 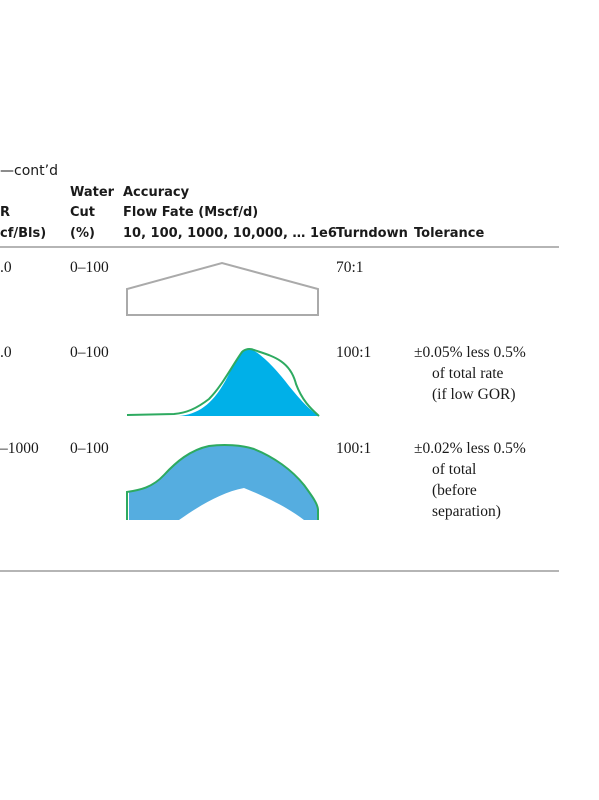 What do you see at coordinates (92, 192) in the screenshot?
I see `header-water-cut-line1: Water` at bounding box center [92, 192].